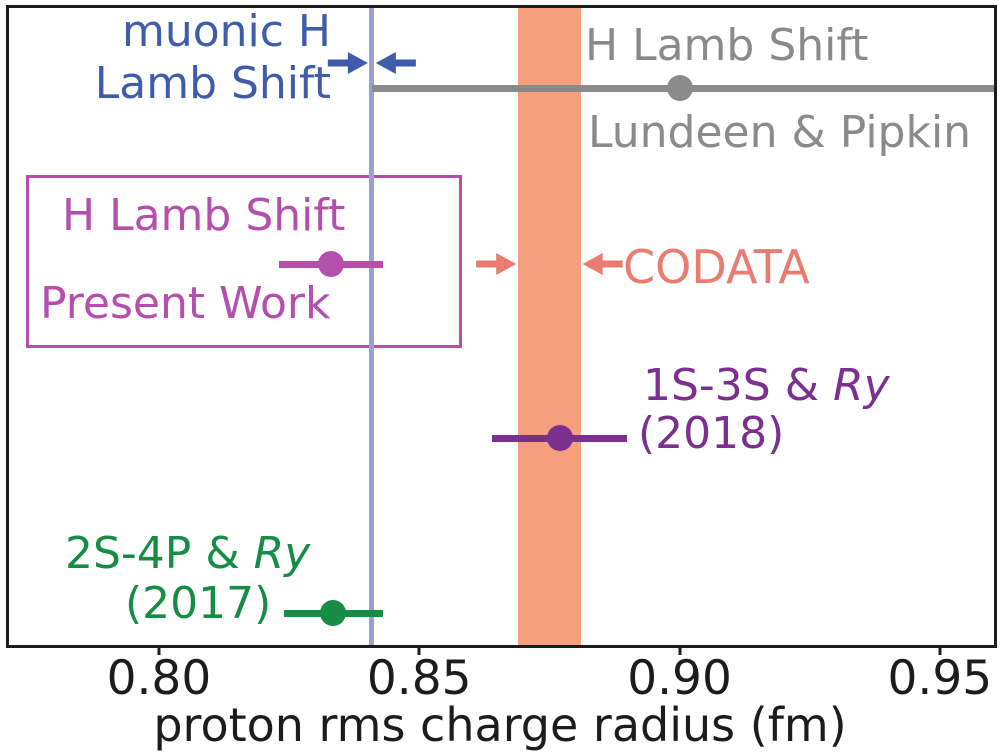 The image size is (1000, 755). What do you see at coordinates (496, 264) in the screenshot?
I see `codata-arrow-left-icon` at bounding box center [496, 264].